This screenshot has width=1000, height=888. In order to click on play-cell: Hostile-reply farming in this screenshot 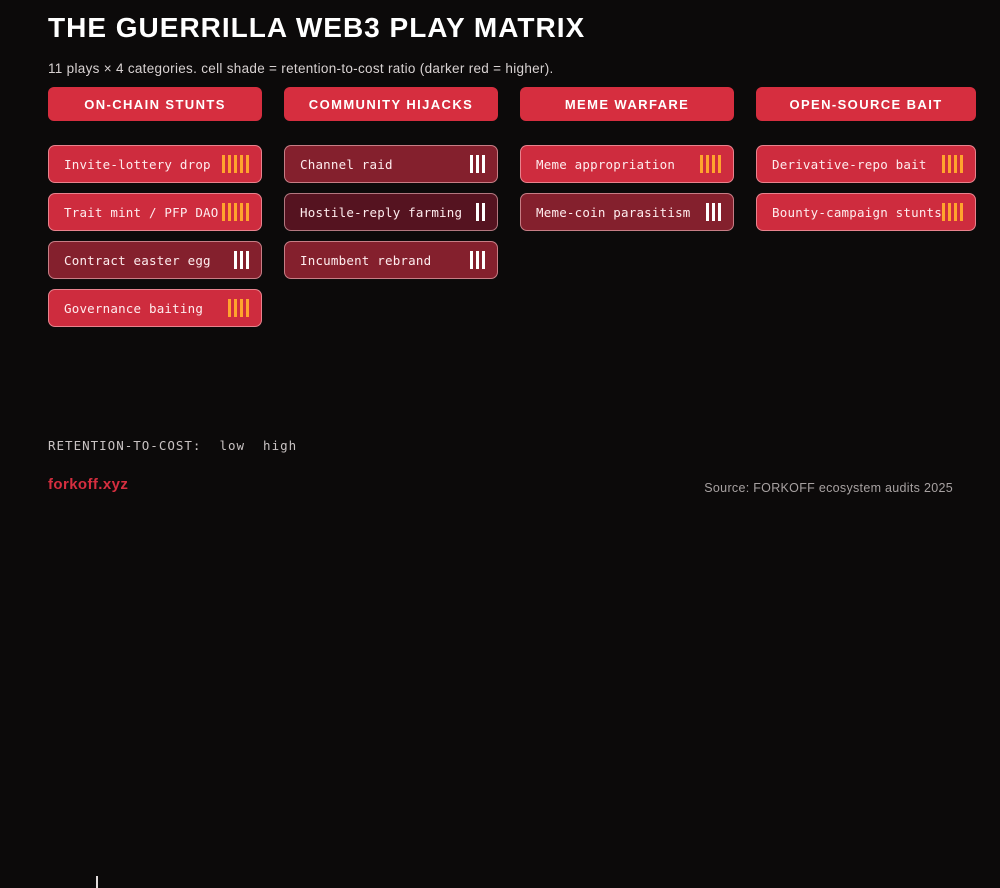, I will do `click(391, 212)`.